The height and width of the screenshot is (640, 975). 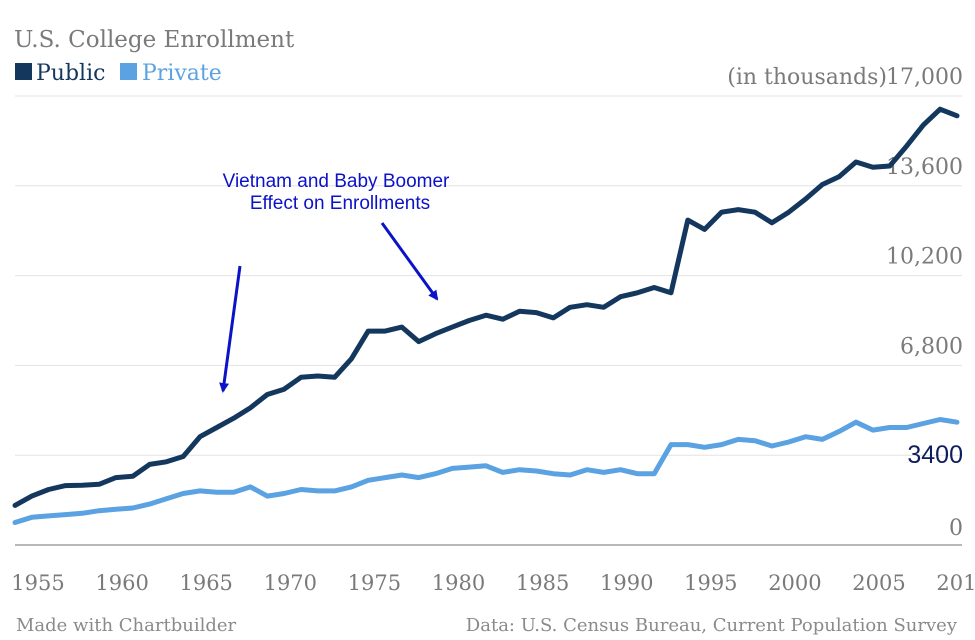 I want to click on y-tick-label: 10,200, so click(x=924, y=257).